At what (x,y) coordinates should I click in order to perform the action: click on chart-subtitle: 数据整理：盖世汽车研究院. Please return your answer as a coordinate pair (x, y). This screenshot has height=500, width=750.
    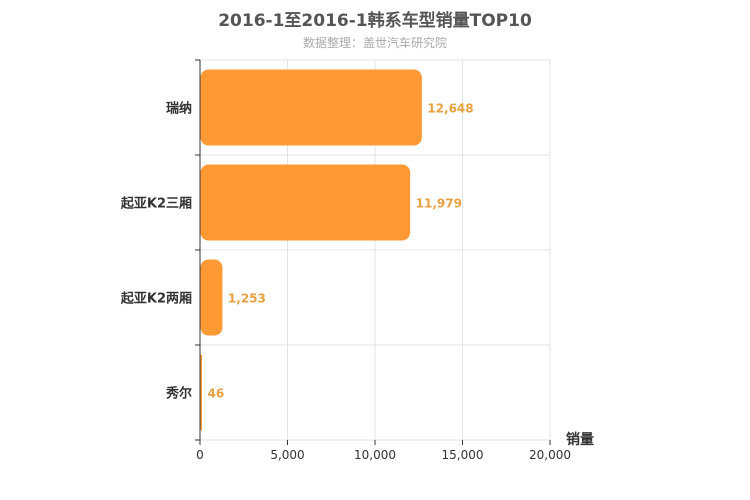
    Looking at the image, I should click on (374, 43).